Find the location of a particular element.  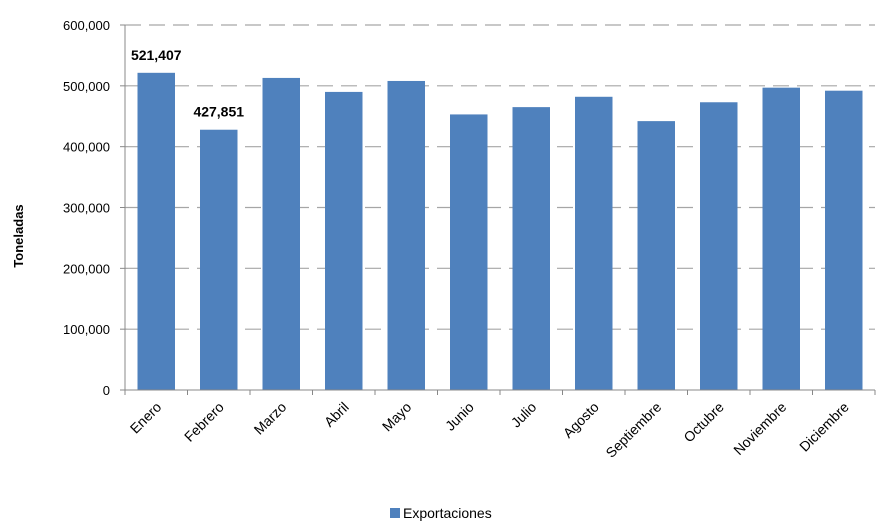

legend: Exportaciones is located at coordinates (441, 513).